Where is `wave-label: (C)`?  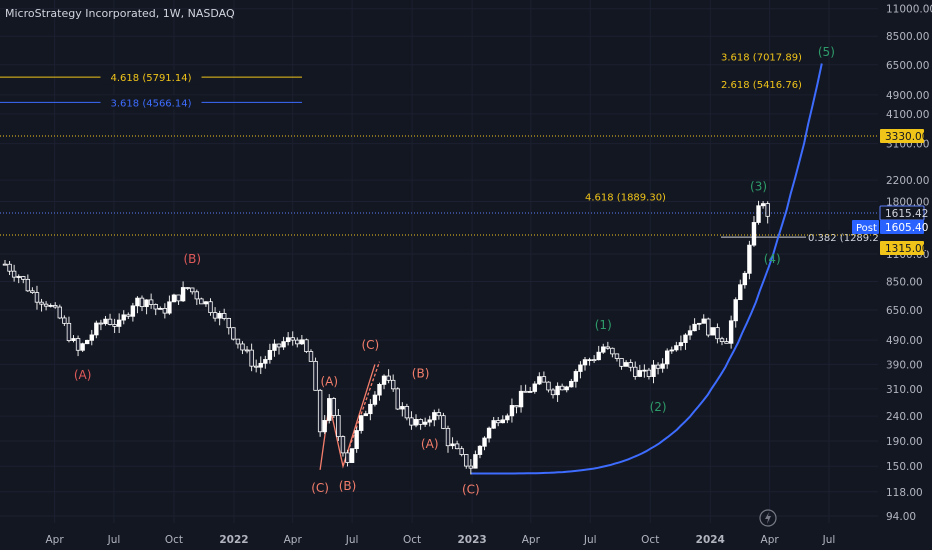 wave-label: (C) is located at coordinates (370, 345).